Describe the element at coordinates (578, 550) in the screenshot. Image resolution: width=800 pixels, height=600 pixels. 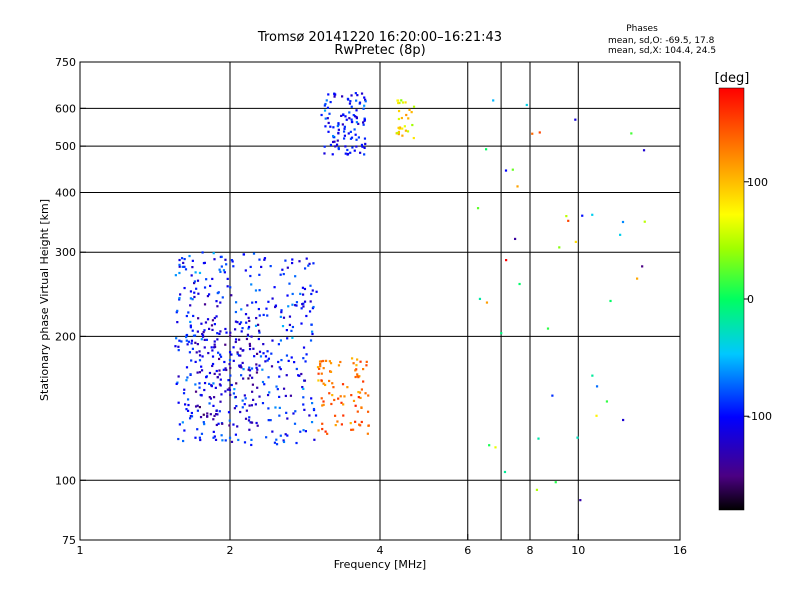
I see `x-tick-label: 10` at that location.